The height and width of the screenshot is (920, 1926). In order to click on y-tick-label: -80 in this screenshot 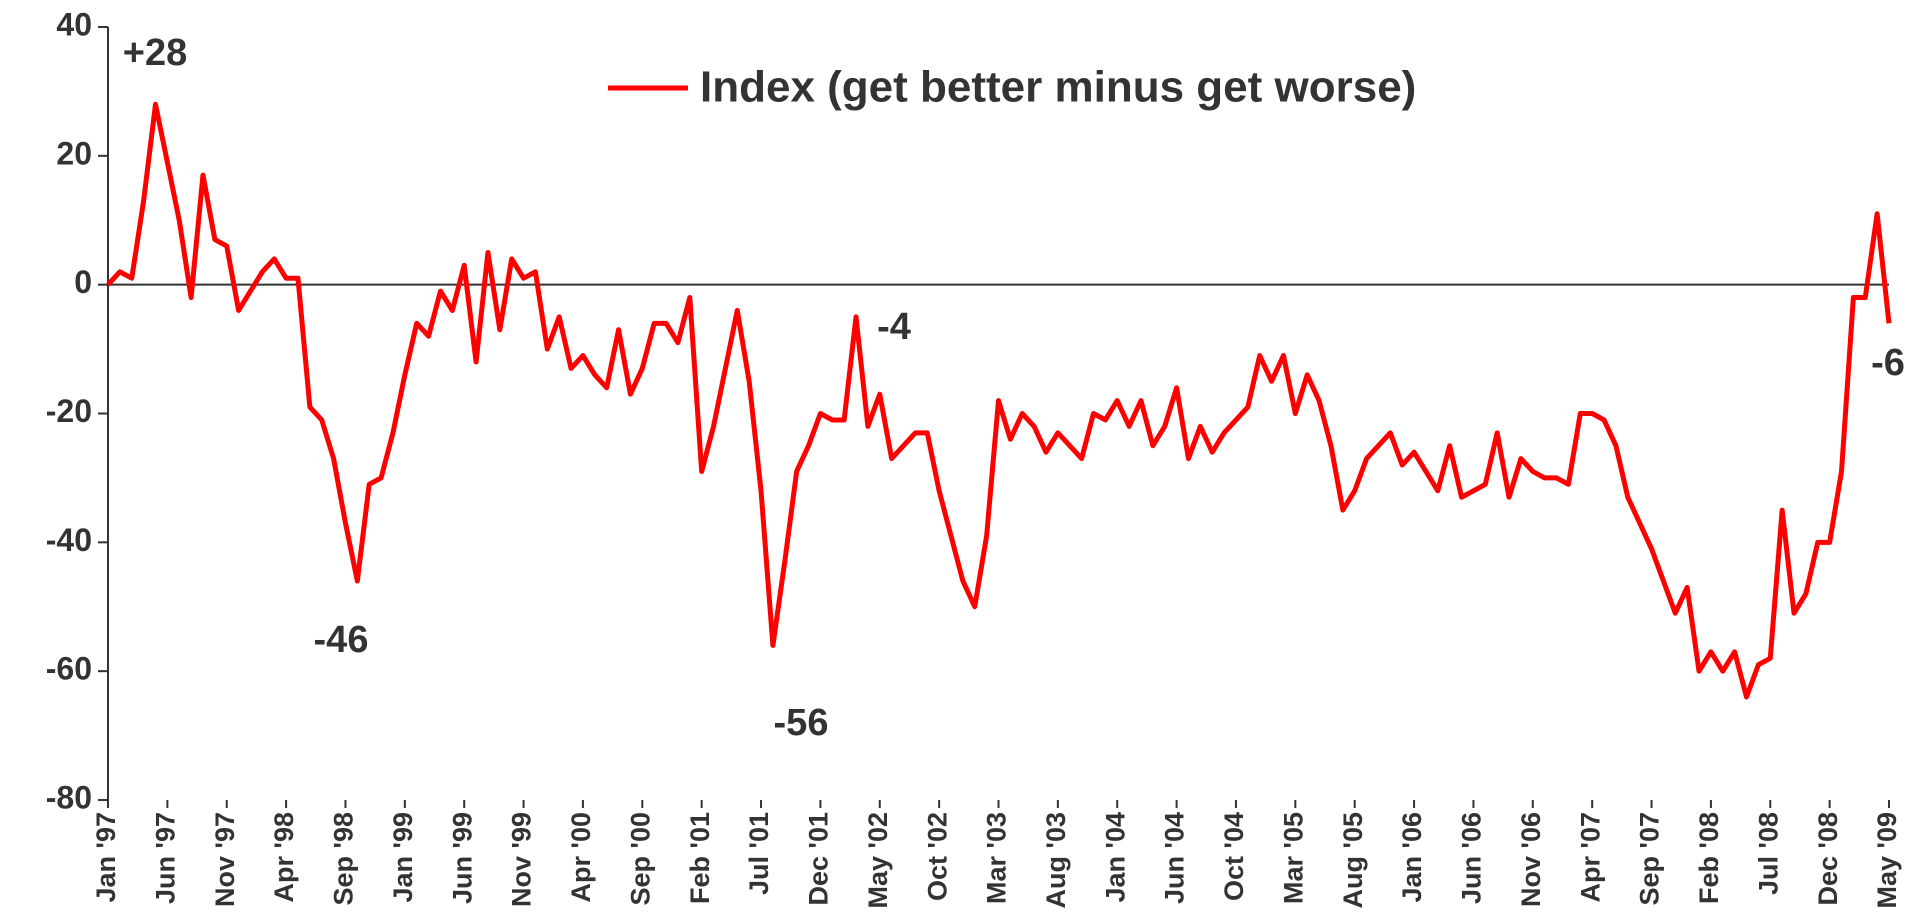, I will do `click(69, 797)`.